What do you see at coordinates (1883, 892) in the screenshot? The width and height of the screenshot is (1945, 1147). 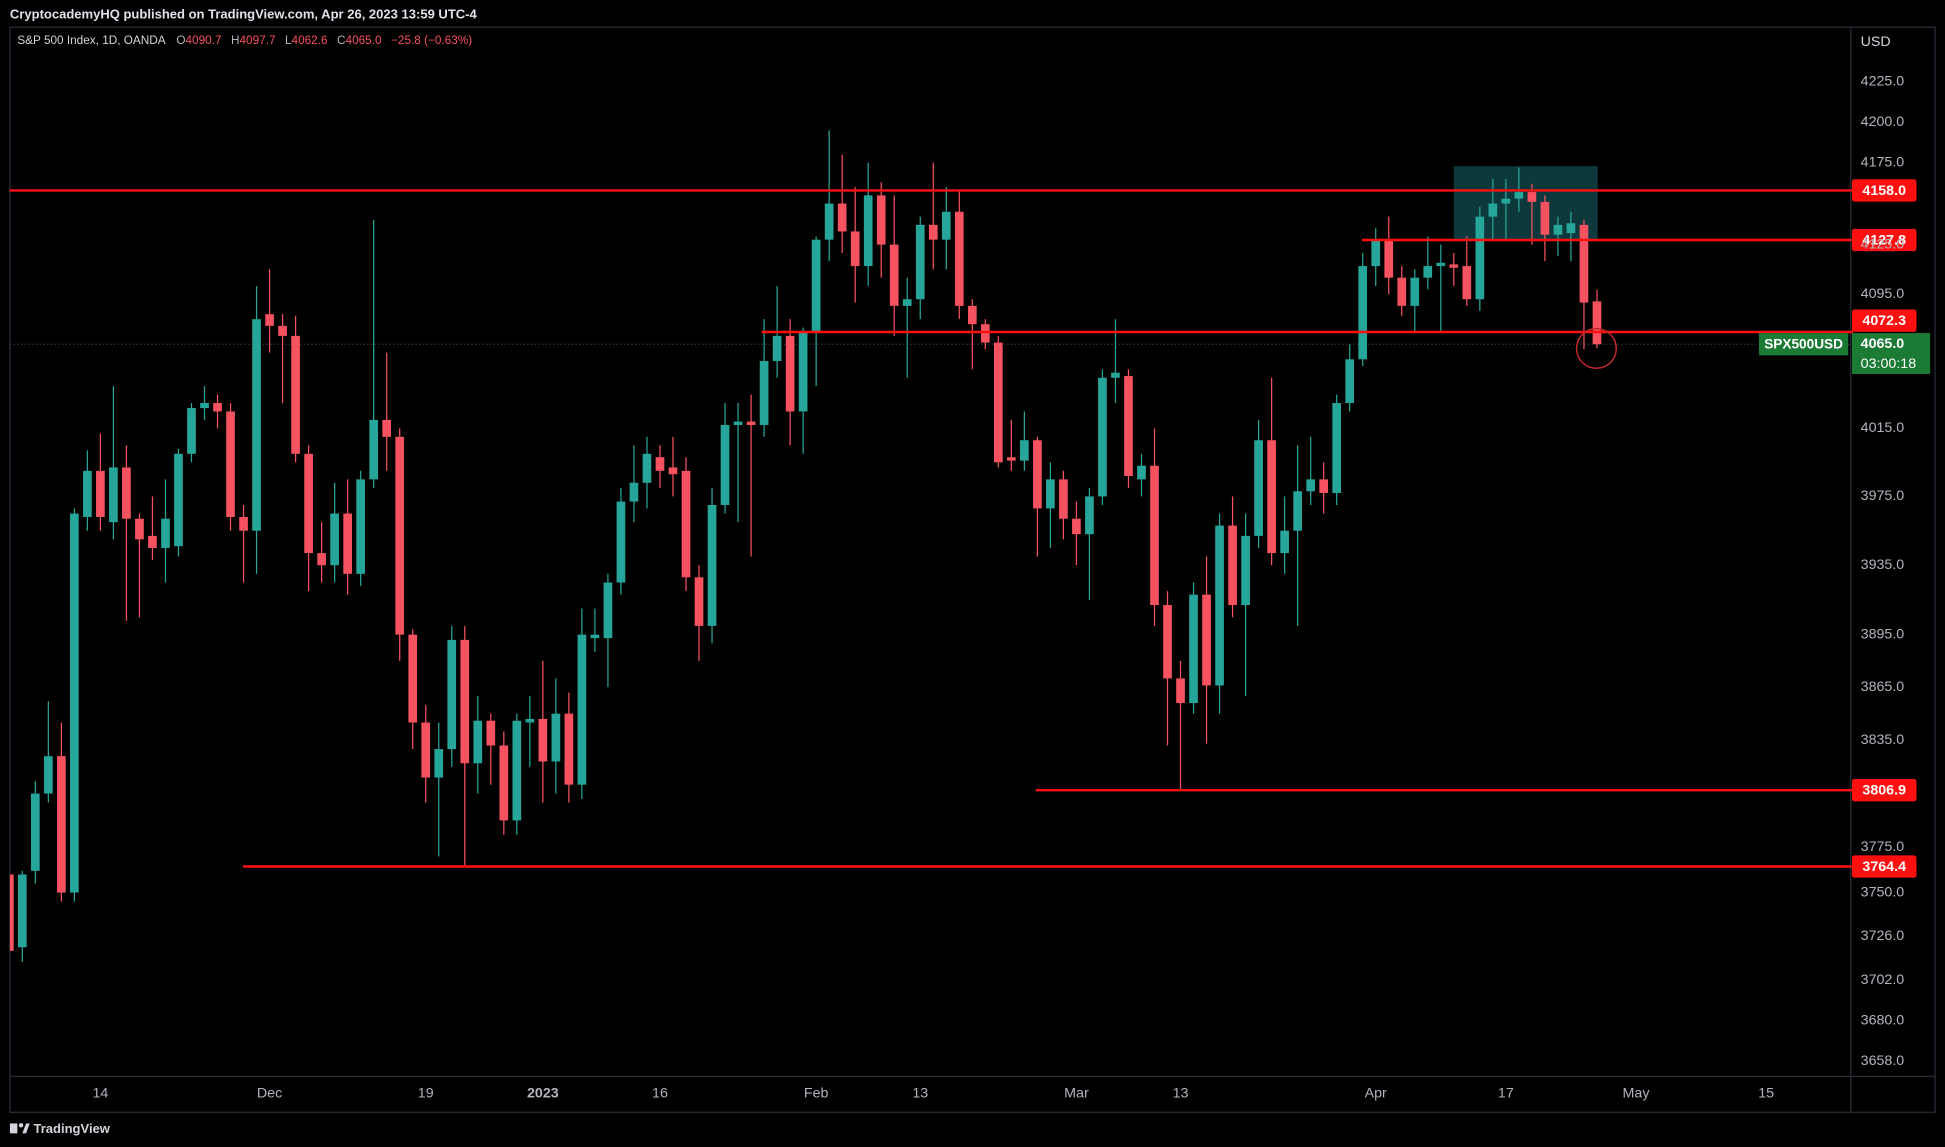 I see `y-tick-label: 3750.0` at bounding box center [1883, 892].